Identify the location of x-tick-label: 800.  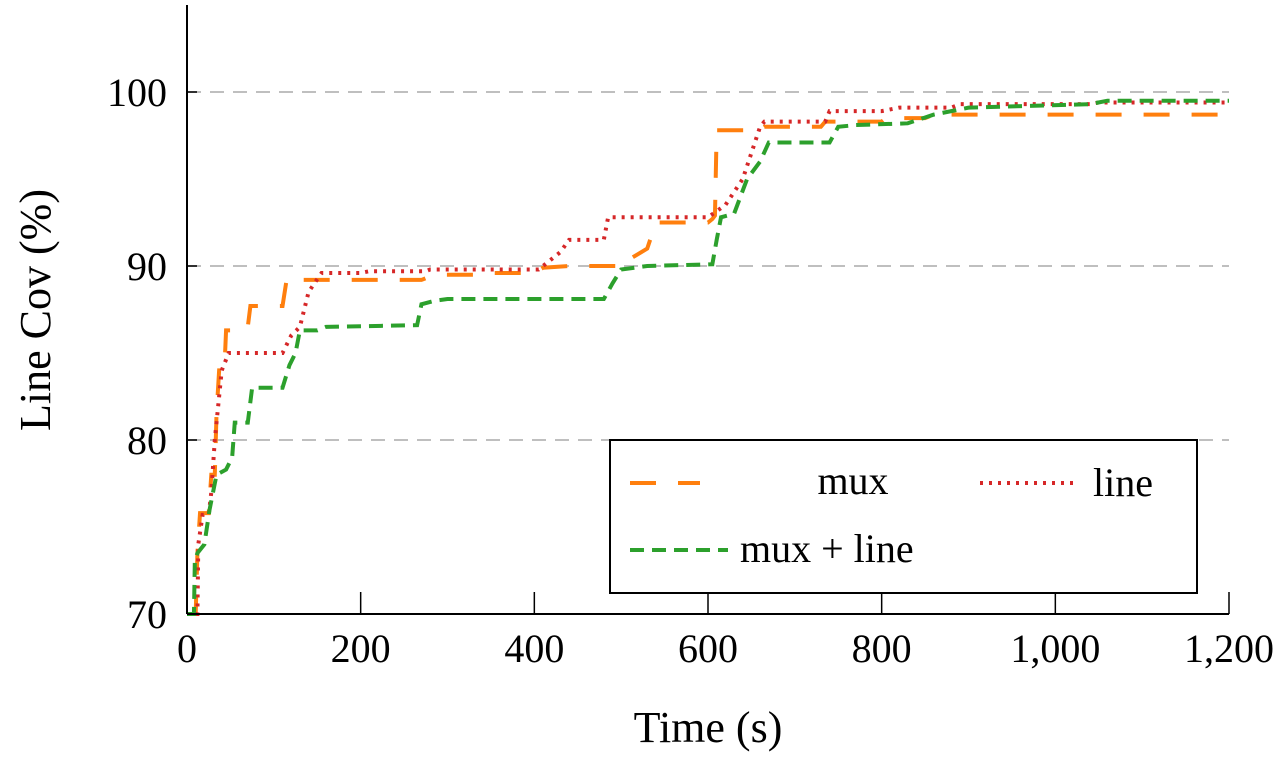
(882, 648).